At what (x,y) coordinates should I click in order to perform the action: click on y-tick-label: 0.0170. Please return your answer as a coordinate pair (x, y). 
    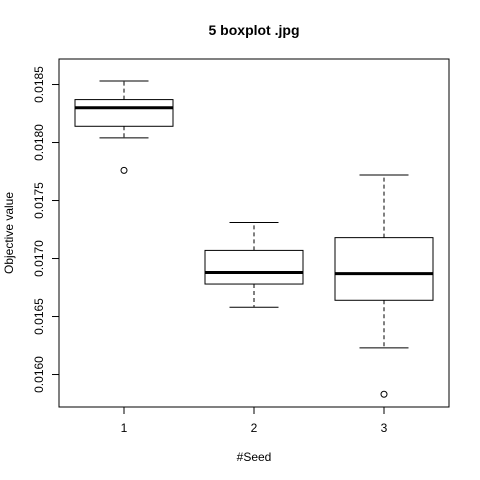
    Looking at the image, I should click on (39, 258).